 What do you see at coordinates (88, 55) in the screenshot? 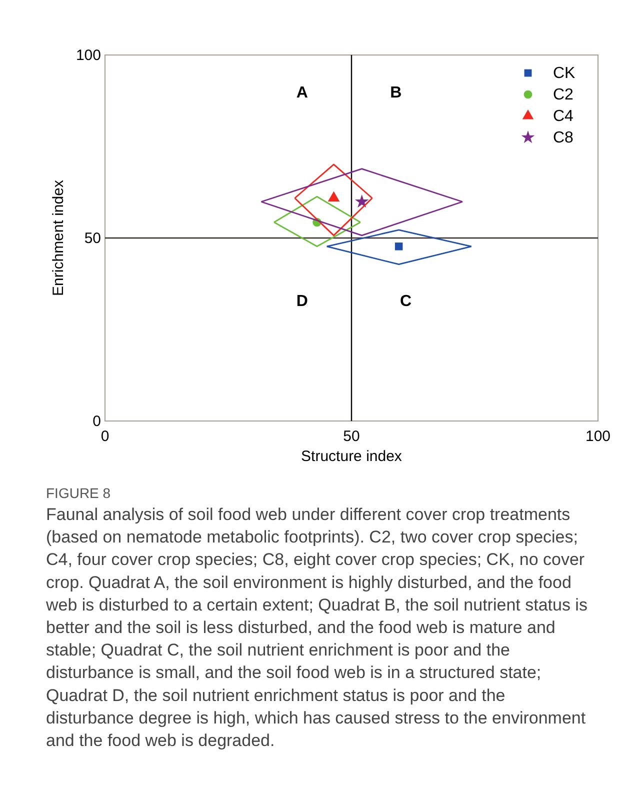
I see `y-tick-label: 100` at bounding box center [88, 55].